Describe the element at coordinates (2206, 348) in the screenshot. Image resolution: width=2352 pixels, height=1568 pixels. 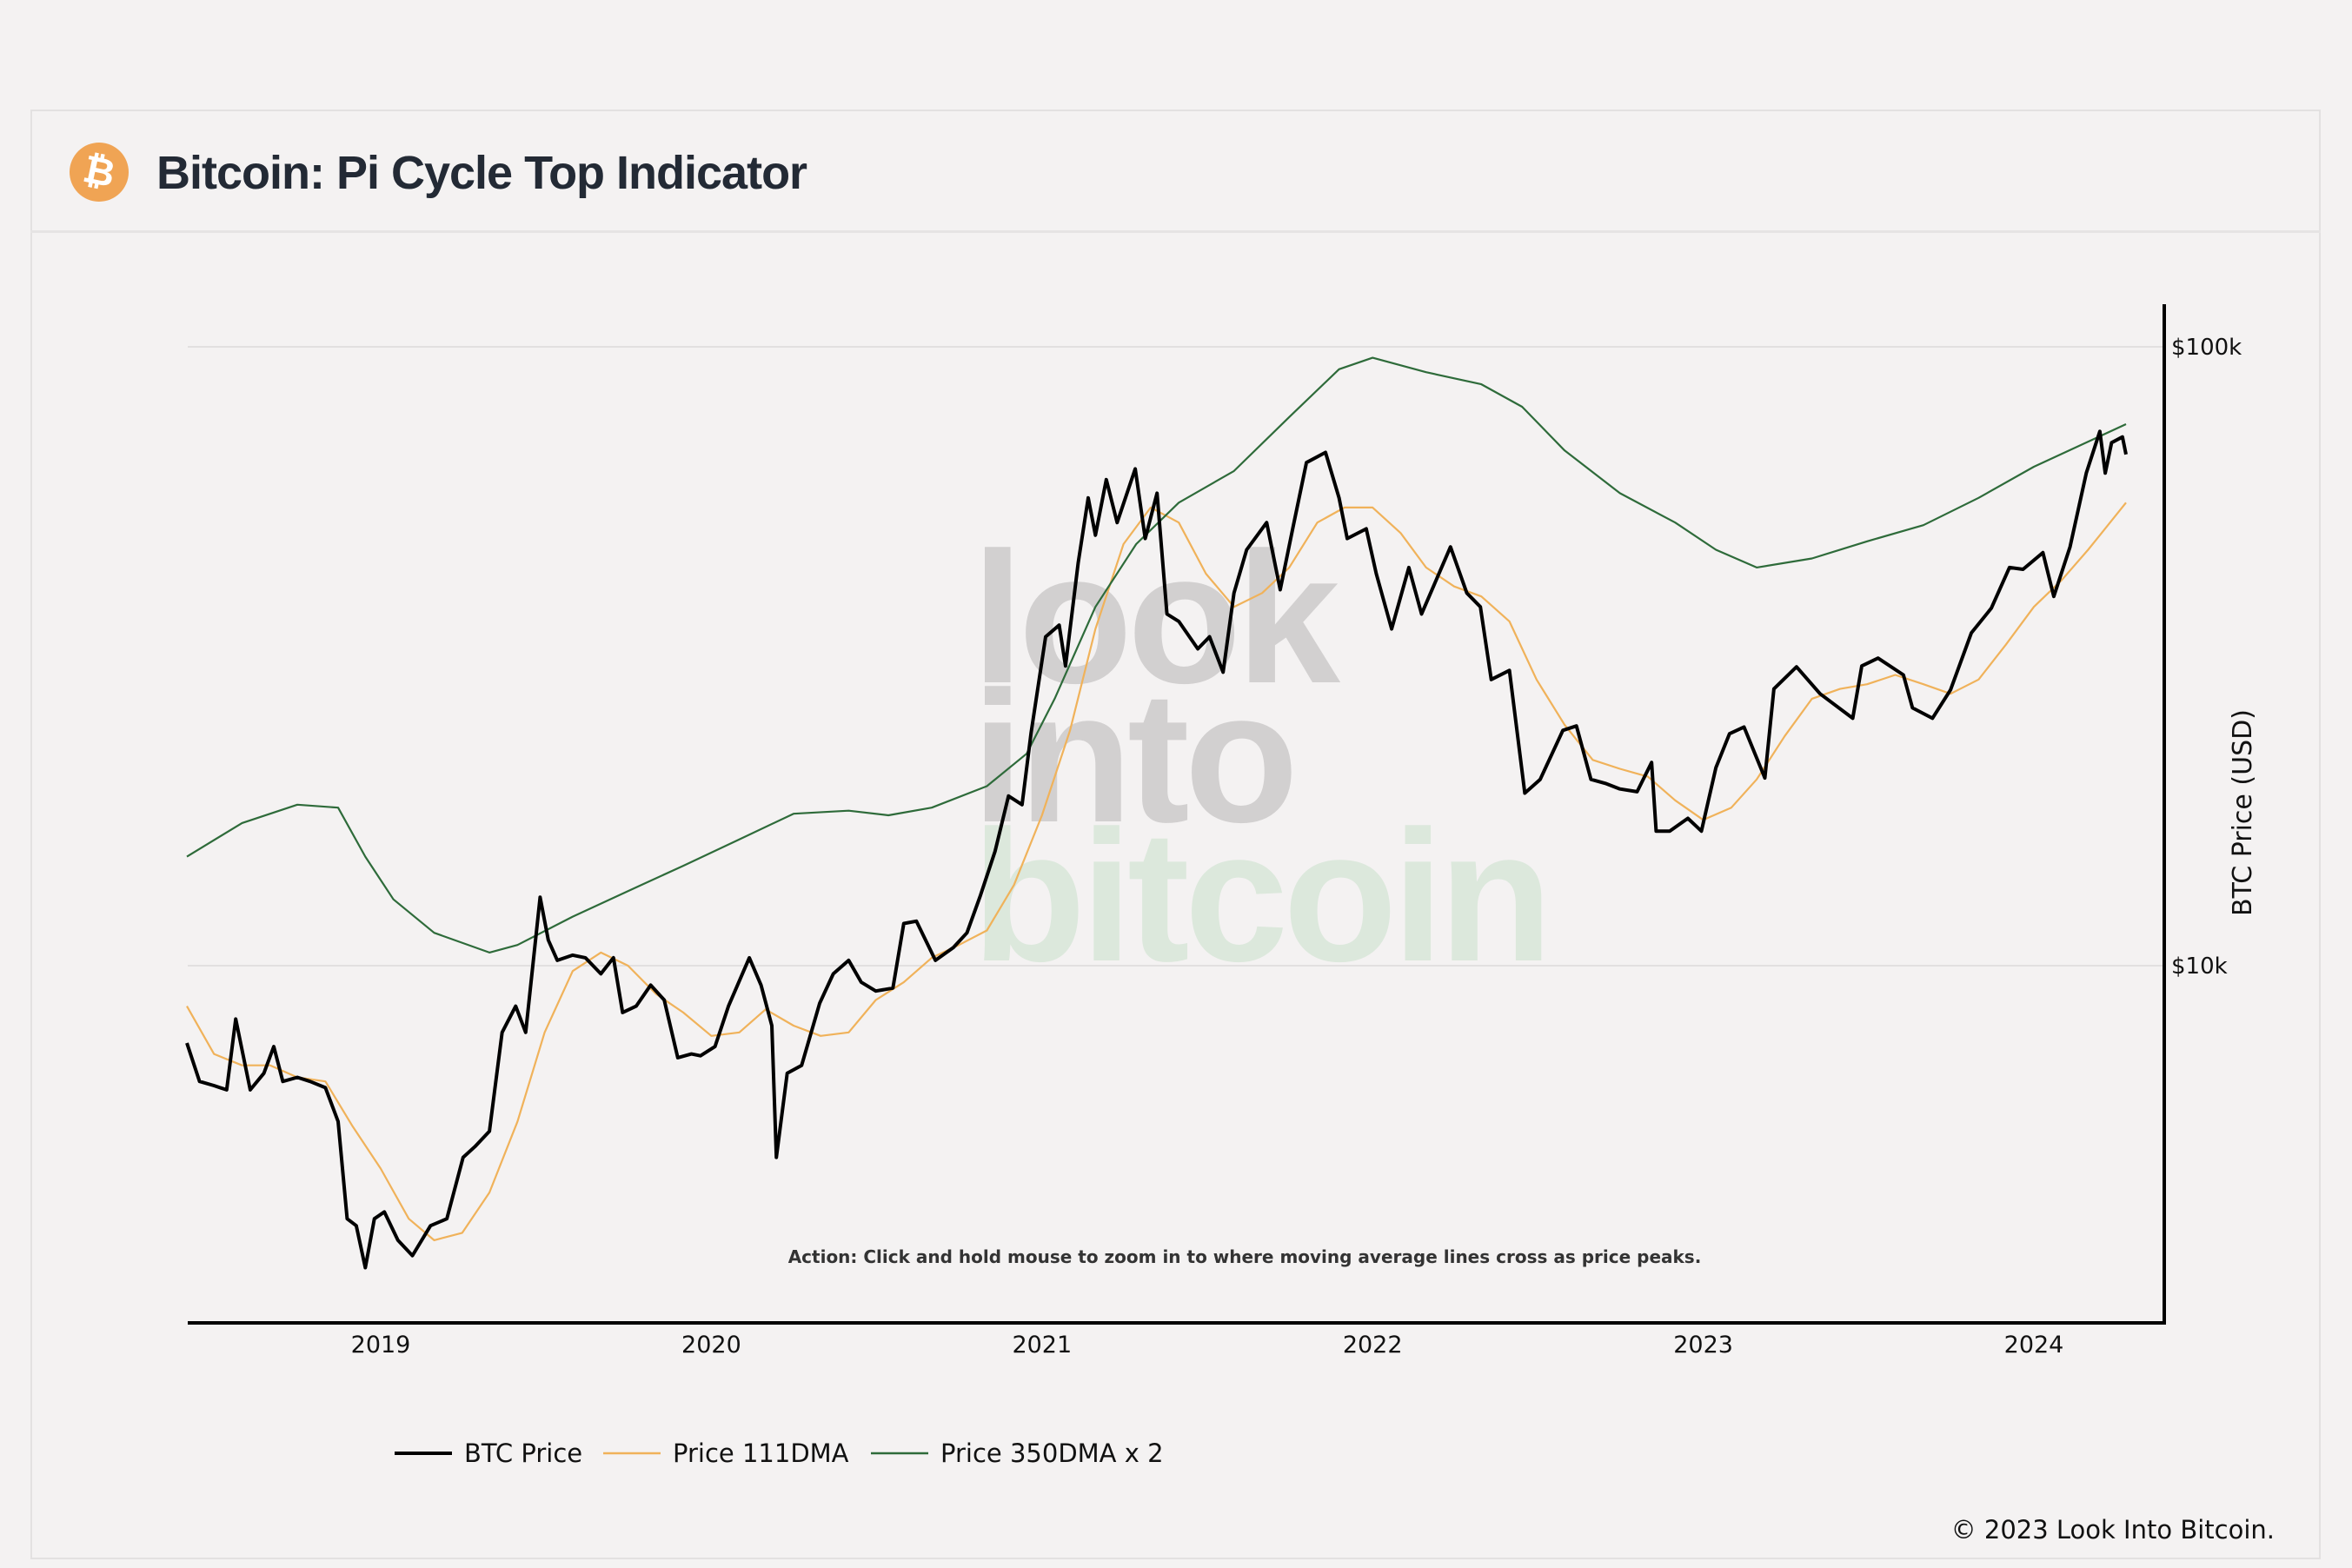
I see `y-tick-label: $100k` at that location.